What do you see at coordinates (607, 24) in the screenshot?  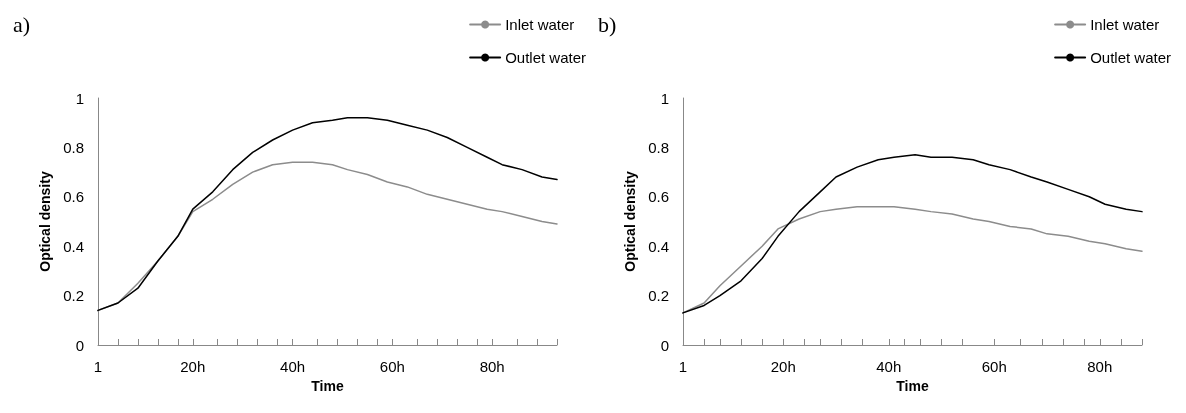 I see `chart-title: b)` at bounding box center [607, 24].